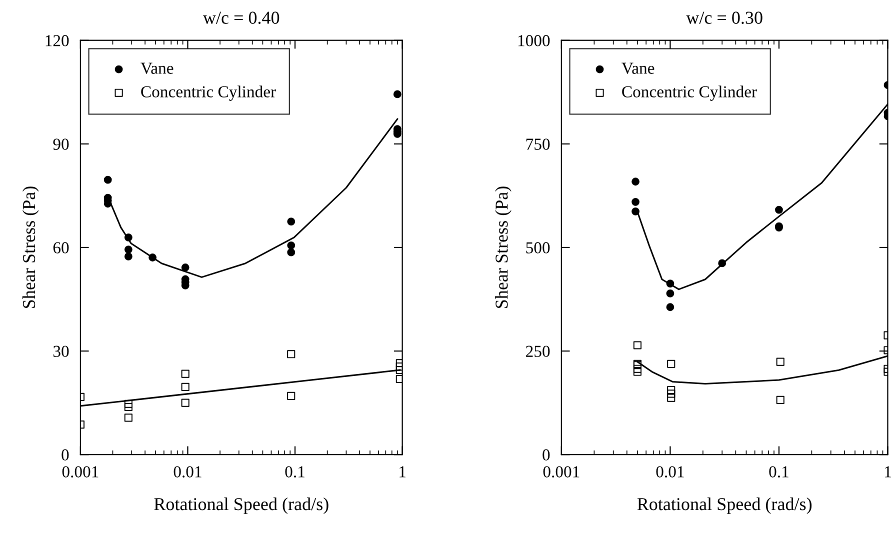 This screenshot has height=538, width=894. What do you see at coordinates (538, 351) in the screenshot?
I see `y-tick-label: 250` at bounding box center [538, 351].